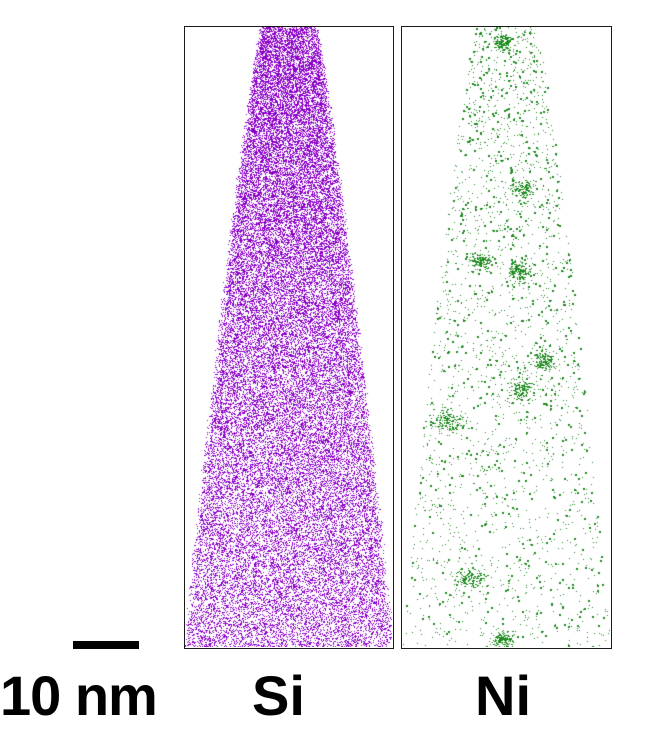 Image resolution: width=654 pixels, height=741 pixels. Describe the element at coordinates (503, 695) in the screenshot. I see `ni-panel-label: Ni` at that location.